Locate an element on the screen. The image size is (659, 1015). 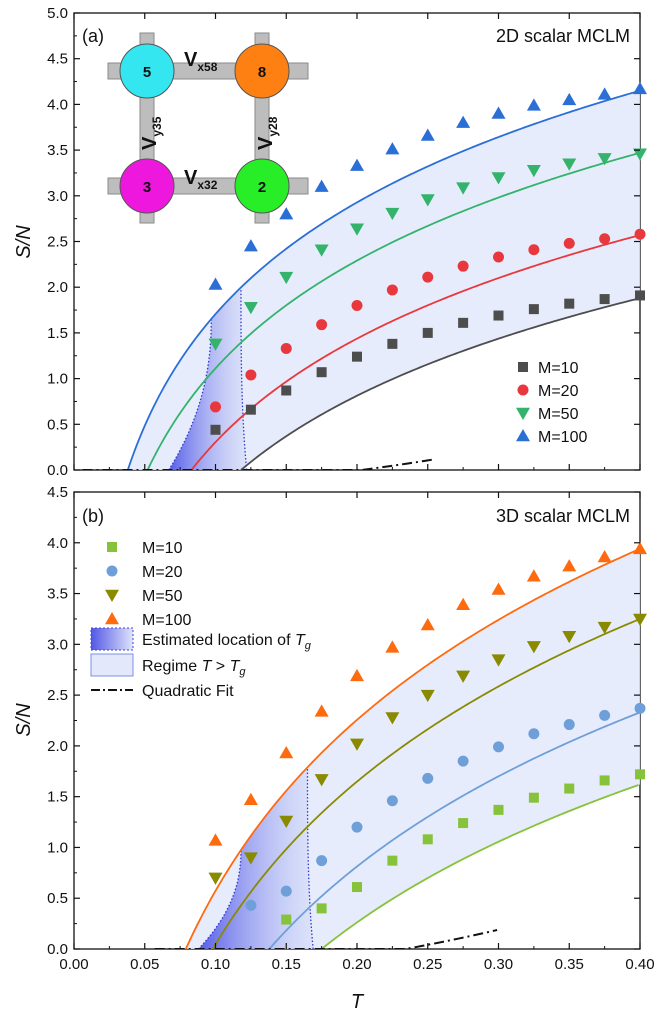
y-tick-label: 0.5 is located at coordinates (57, 898).